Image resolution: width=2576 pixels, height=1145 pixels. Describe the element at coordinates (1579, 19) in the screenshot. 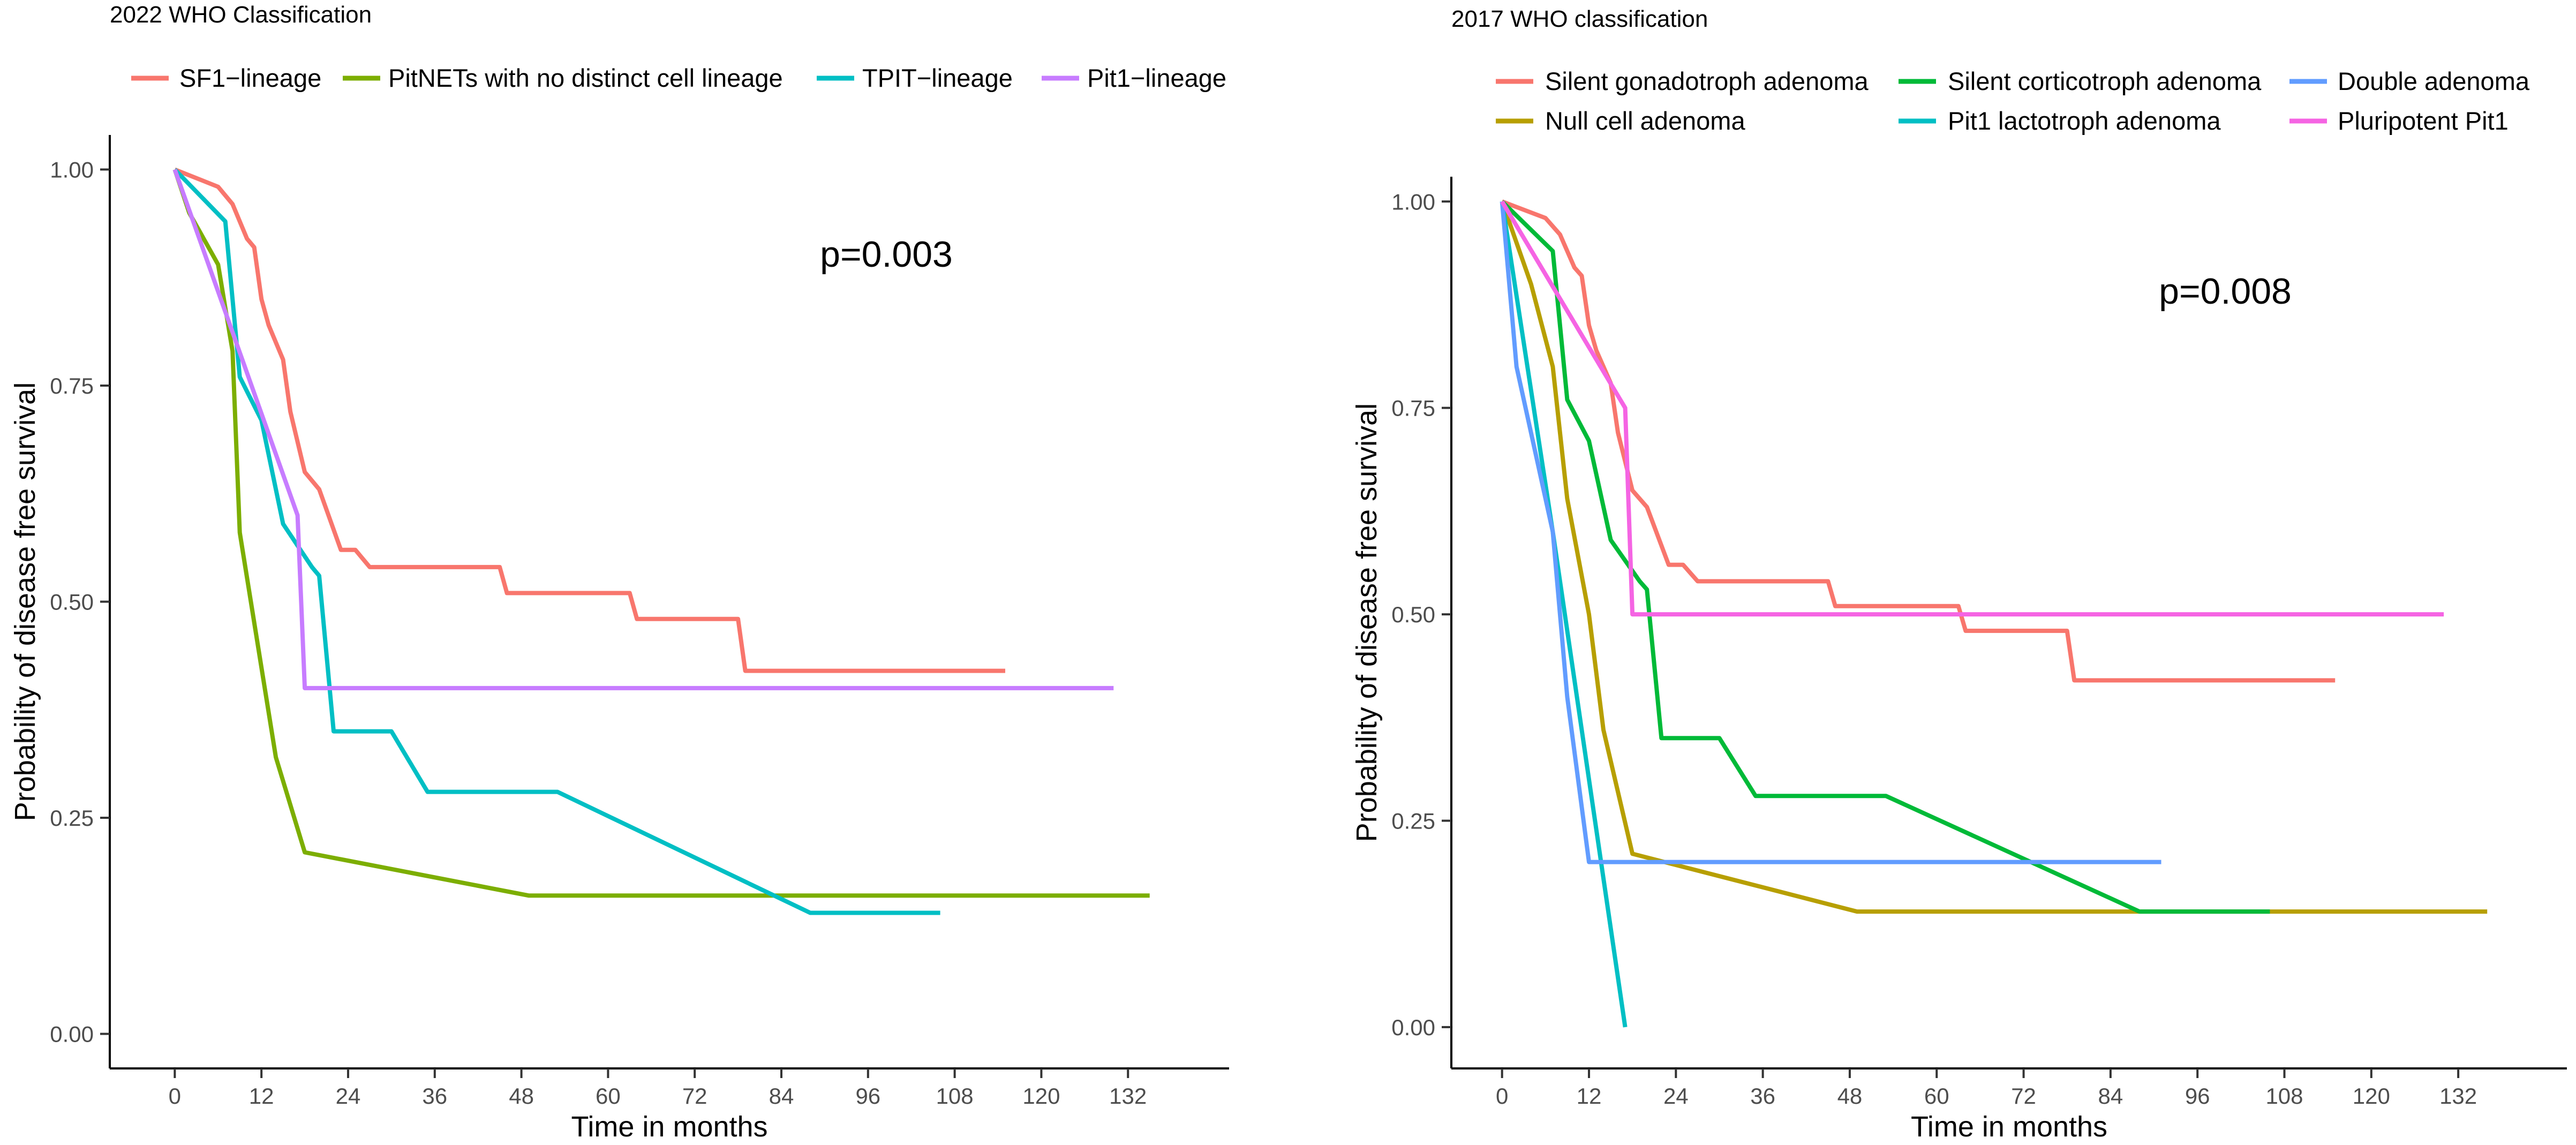

I see `chart-title: 2017 WHO classification` at that location.